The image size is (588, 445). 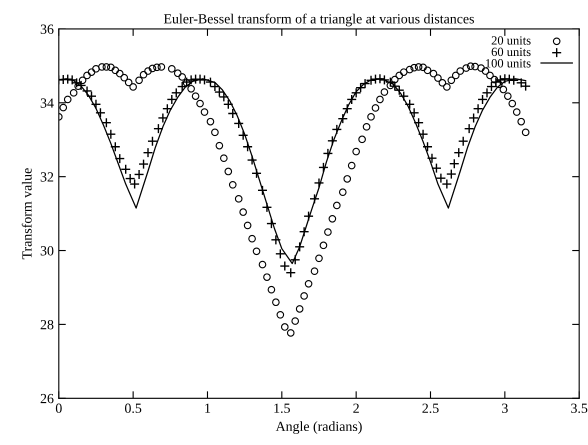 What do you see at coordinates (47, 177) in the screenshot?
I see `y-tick-label: 32` at bounding box center [47, 177].